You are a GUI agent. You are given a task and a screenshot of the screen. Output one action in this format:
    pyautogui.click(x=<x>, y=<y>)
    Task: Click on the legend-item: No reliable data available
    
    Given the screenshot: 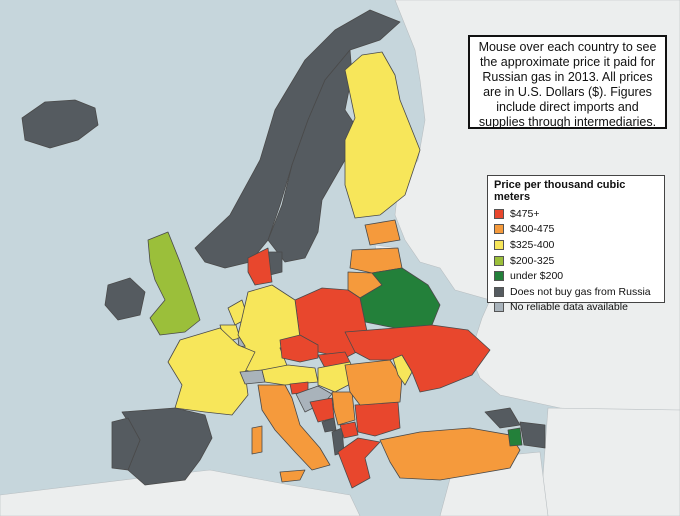 What is the action you would take?
    pyautogui.click(x=576, y=308)
    